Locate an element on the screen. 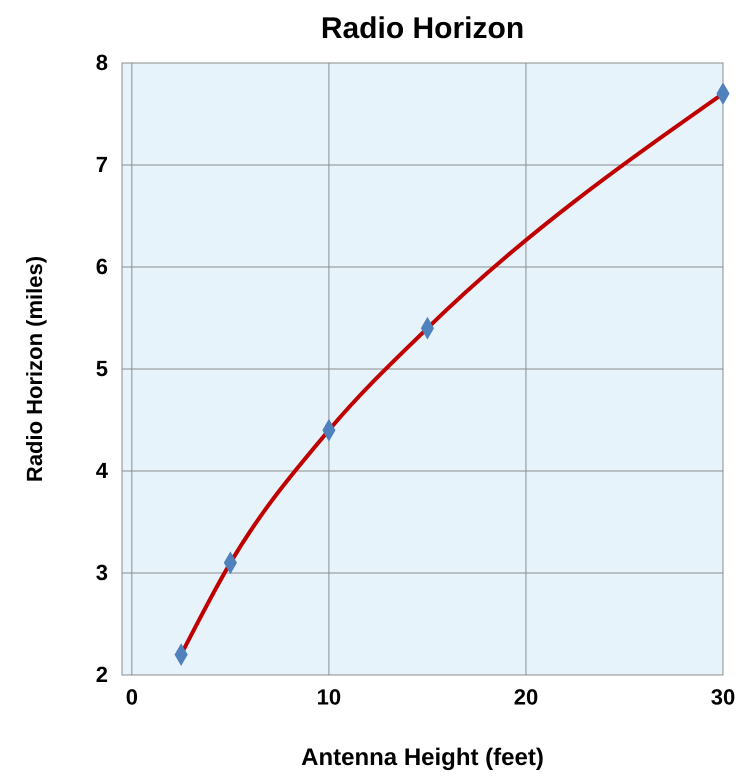  y-axis-title: Radio Horizon (miles) is located at coordinates (34, 369).